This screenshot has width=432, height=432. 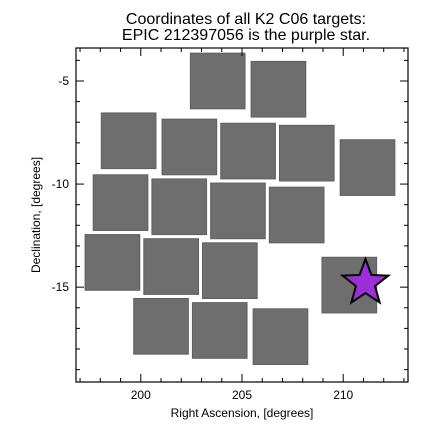 I want to click on highlight-layer, so click(x=365, y=280).